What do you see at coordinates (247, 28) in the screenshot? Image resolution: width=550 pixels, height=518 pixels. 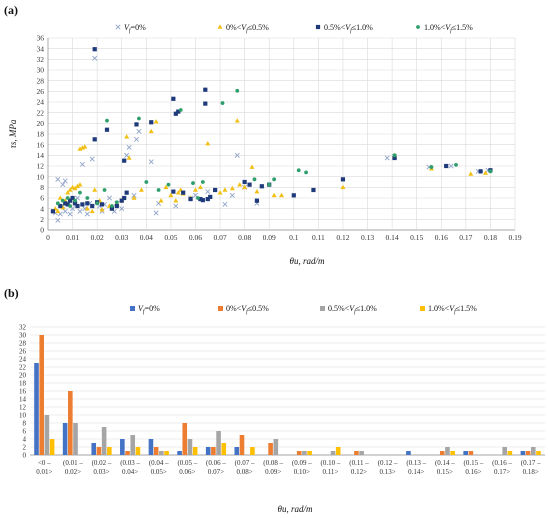 I see `legend-label: 0%<Vf≤0.5%` at bounding box center [247, 28].